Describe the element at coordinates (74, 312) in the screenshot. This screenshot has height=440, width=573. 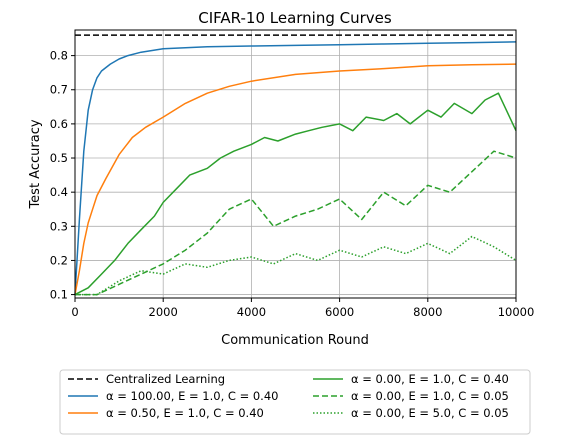
I see `x-tick-label: 0` at that location.